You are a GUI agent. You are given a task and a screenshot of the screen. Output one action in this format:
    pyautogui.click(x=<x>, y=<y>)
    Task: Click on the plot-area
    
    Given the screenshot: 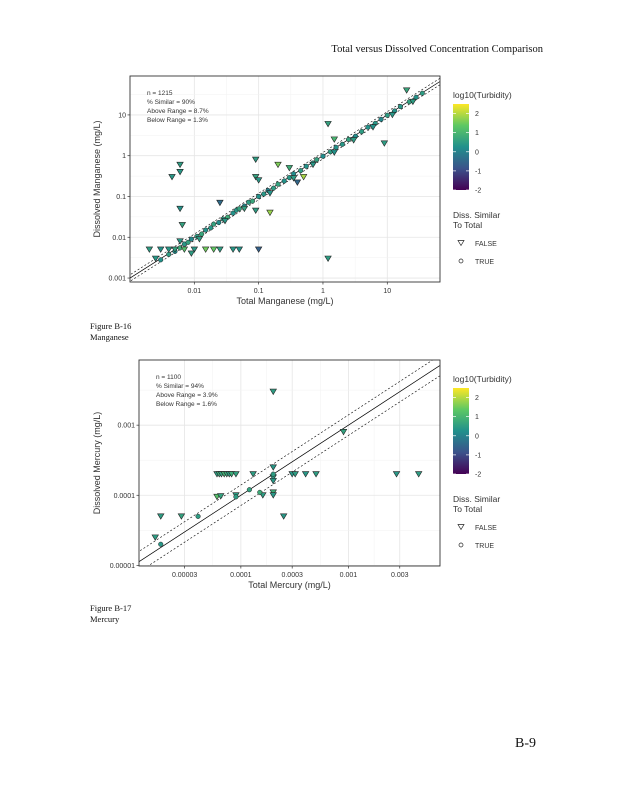 What is the action you would take?
    pyautogui.click(x=285, y=179)
    